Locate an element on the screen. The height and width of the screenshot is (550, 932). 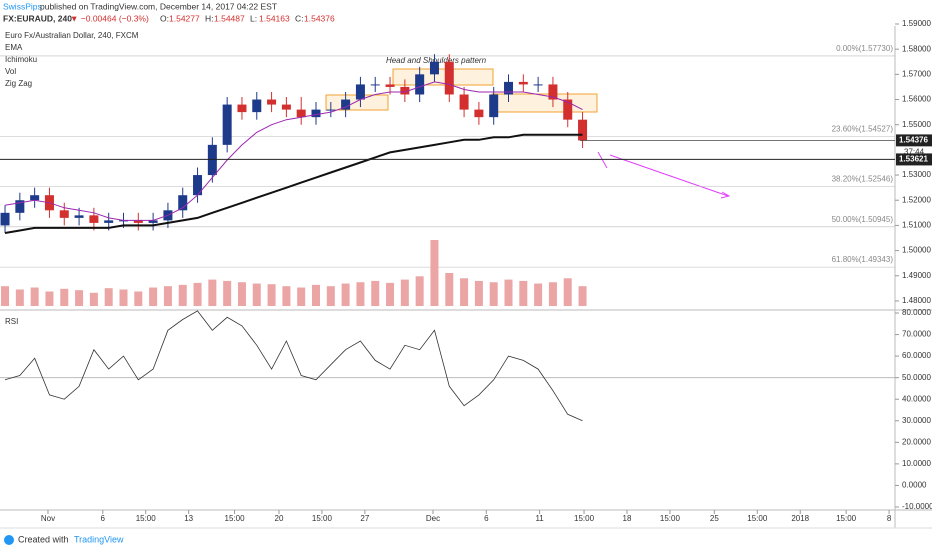
countdown: 37:44 is located at coordinates (914, 152).